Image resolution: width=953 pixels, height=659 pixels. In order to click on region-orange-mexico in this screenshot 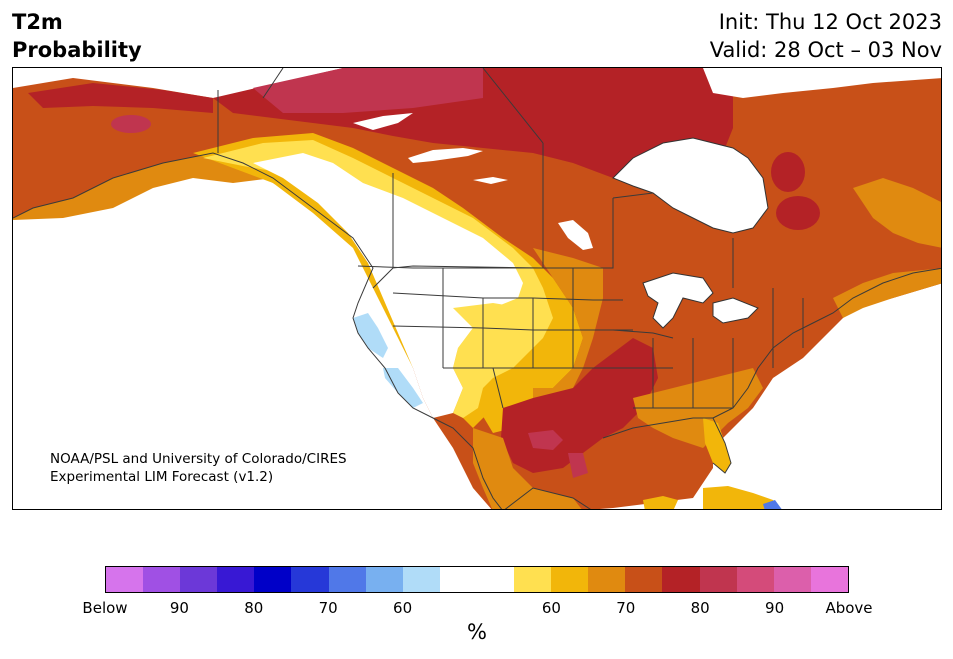, I will do `click(527, 468)`.